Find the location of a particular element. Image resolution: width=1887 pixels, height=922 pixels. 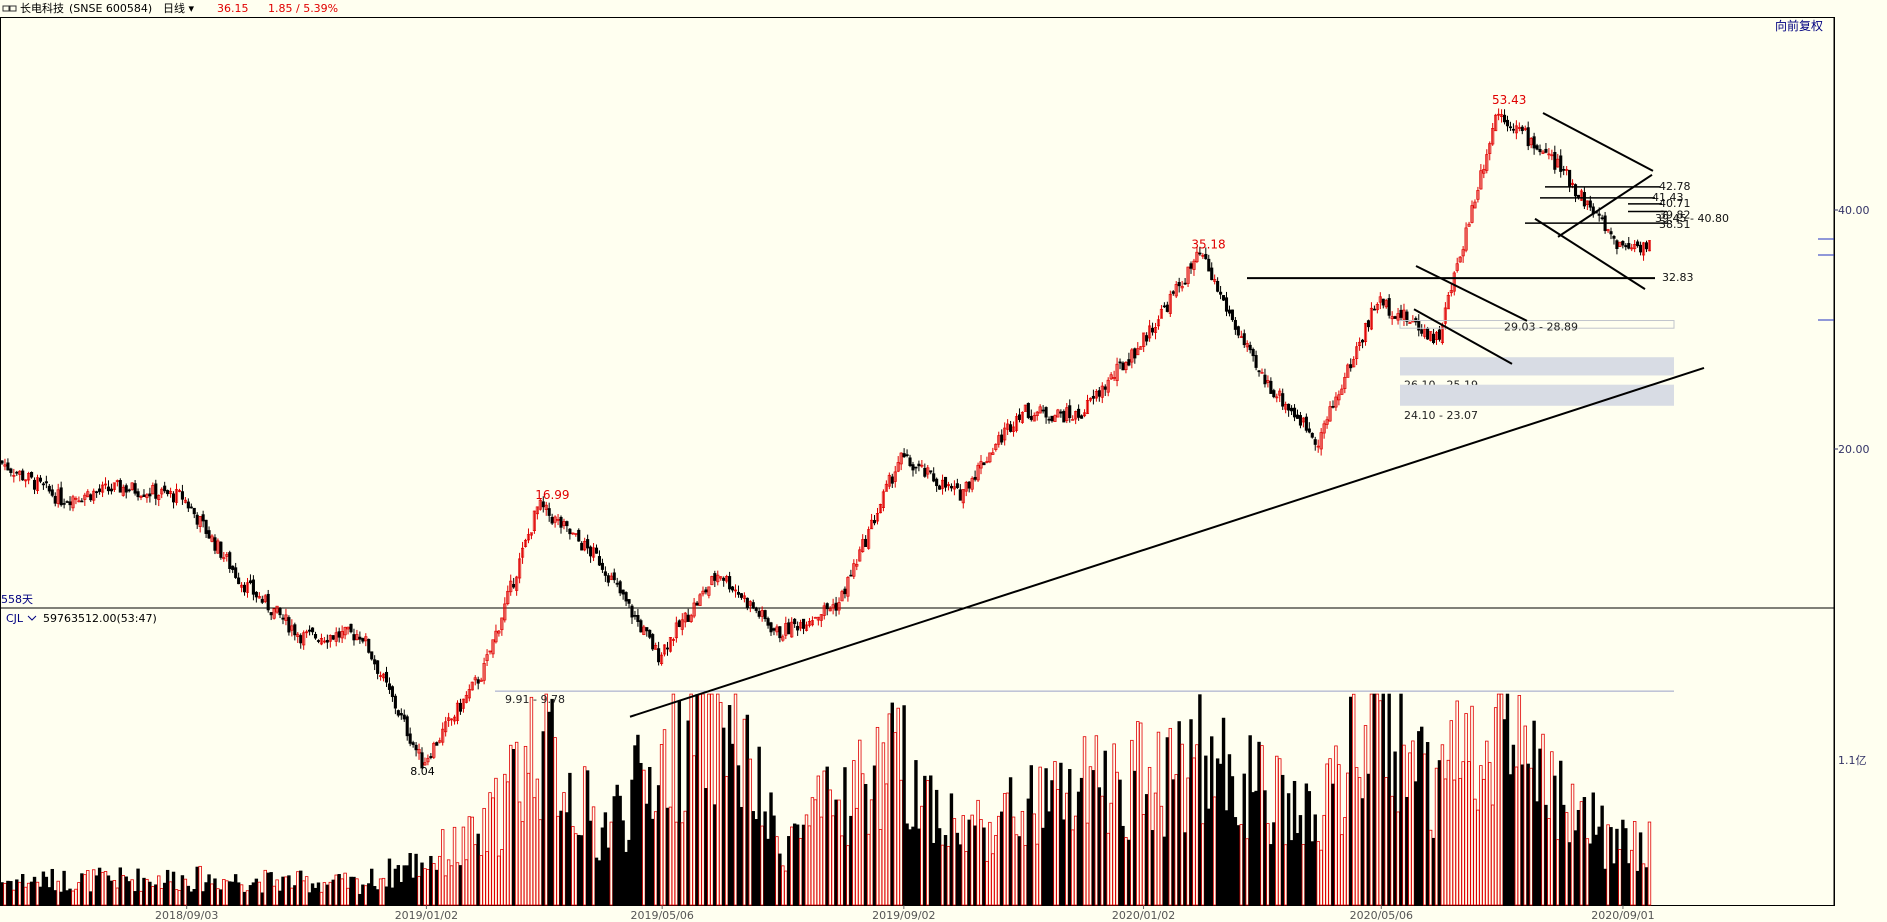

support-zone is located at coordinates (1537, 324).